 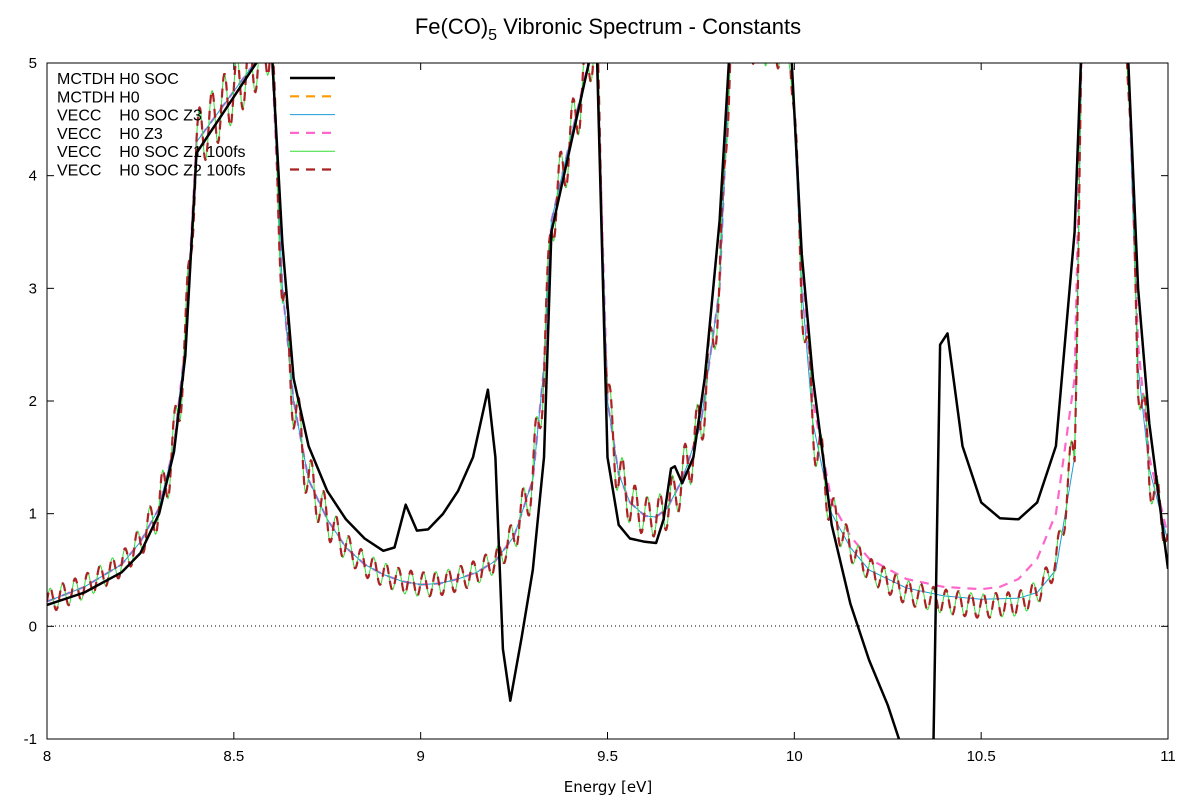 What do you see at coordinates (30, 739) in the screenshot?
I see `y-tick-label: -1` at bounding box center [30, 739].